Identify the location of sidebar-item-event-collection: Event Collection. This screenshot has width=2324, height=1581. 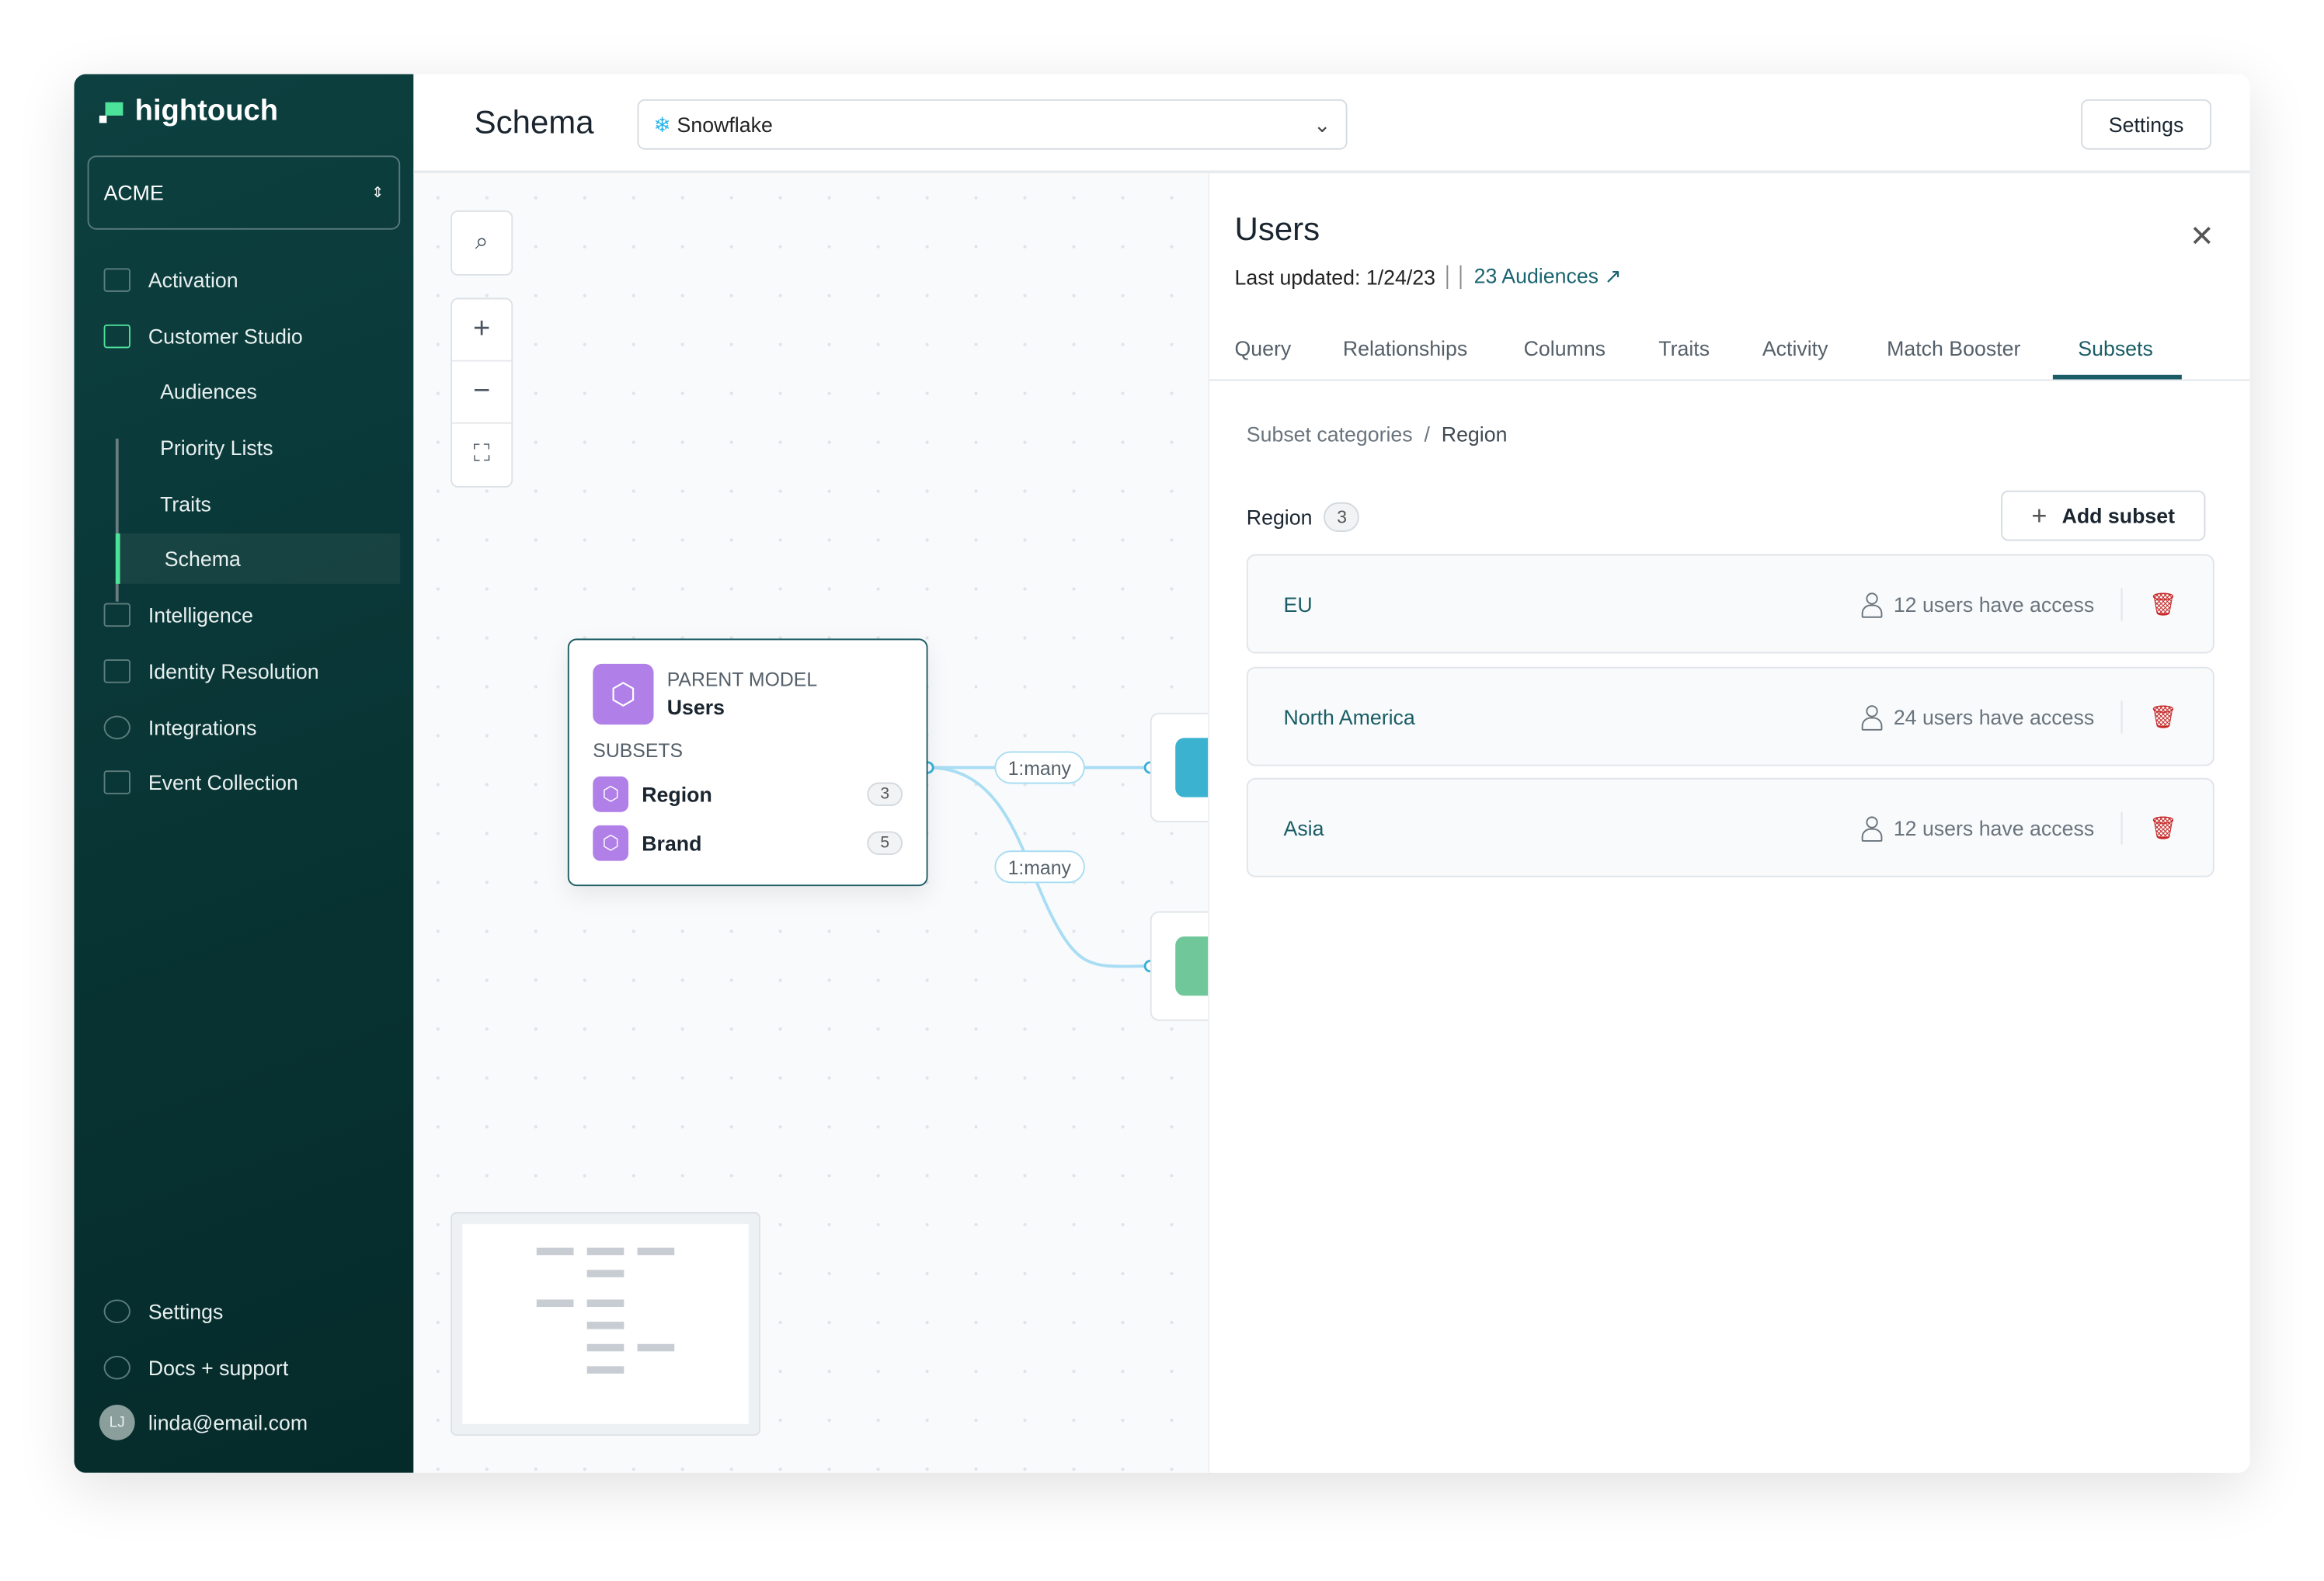
(243, 782).